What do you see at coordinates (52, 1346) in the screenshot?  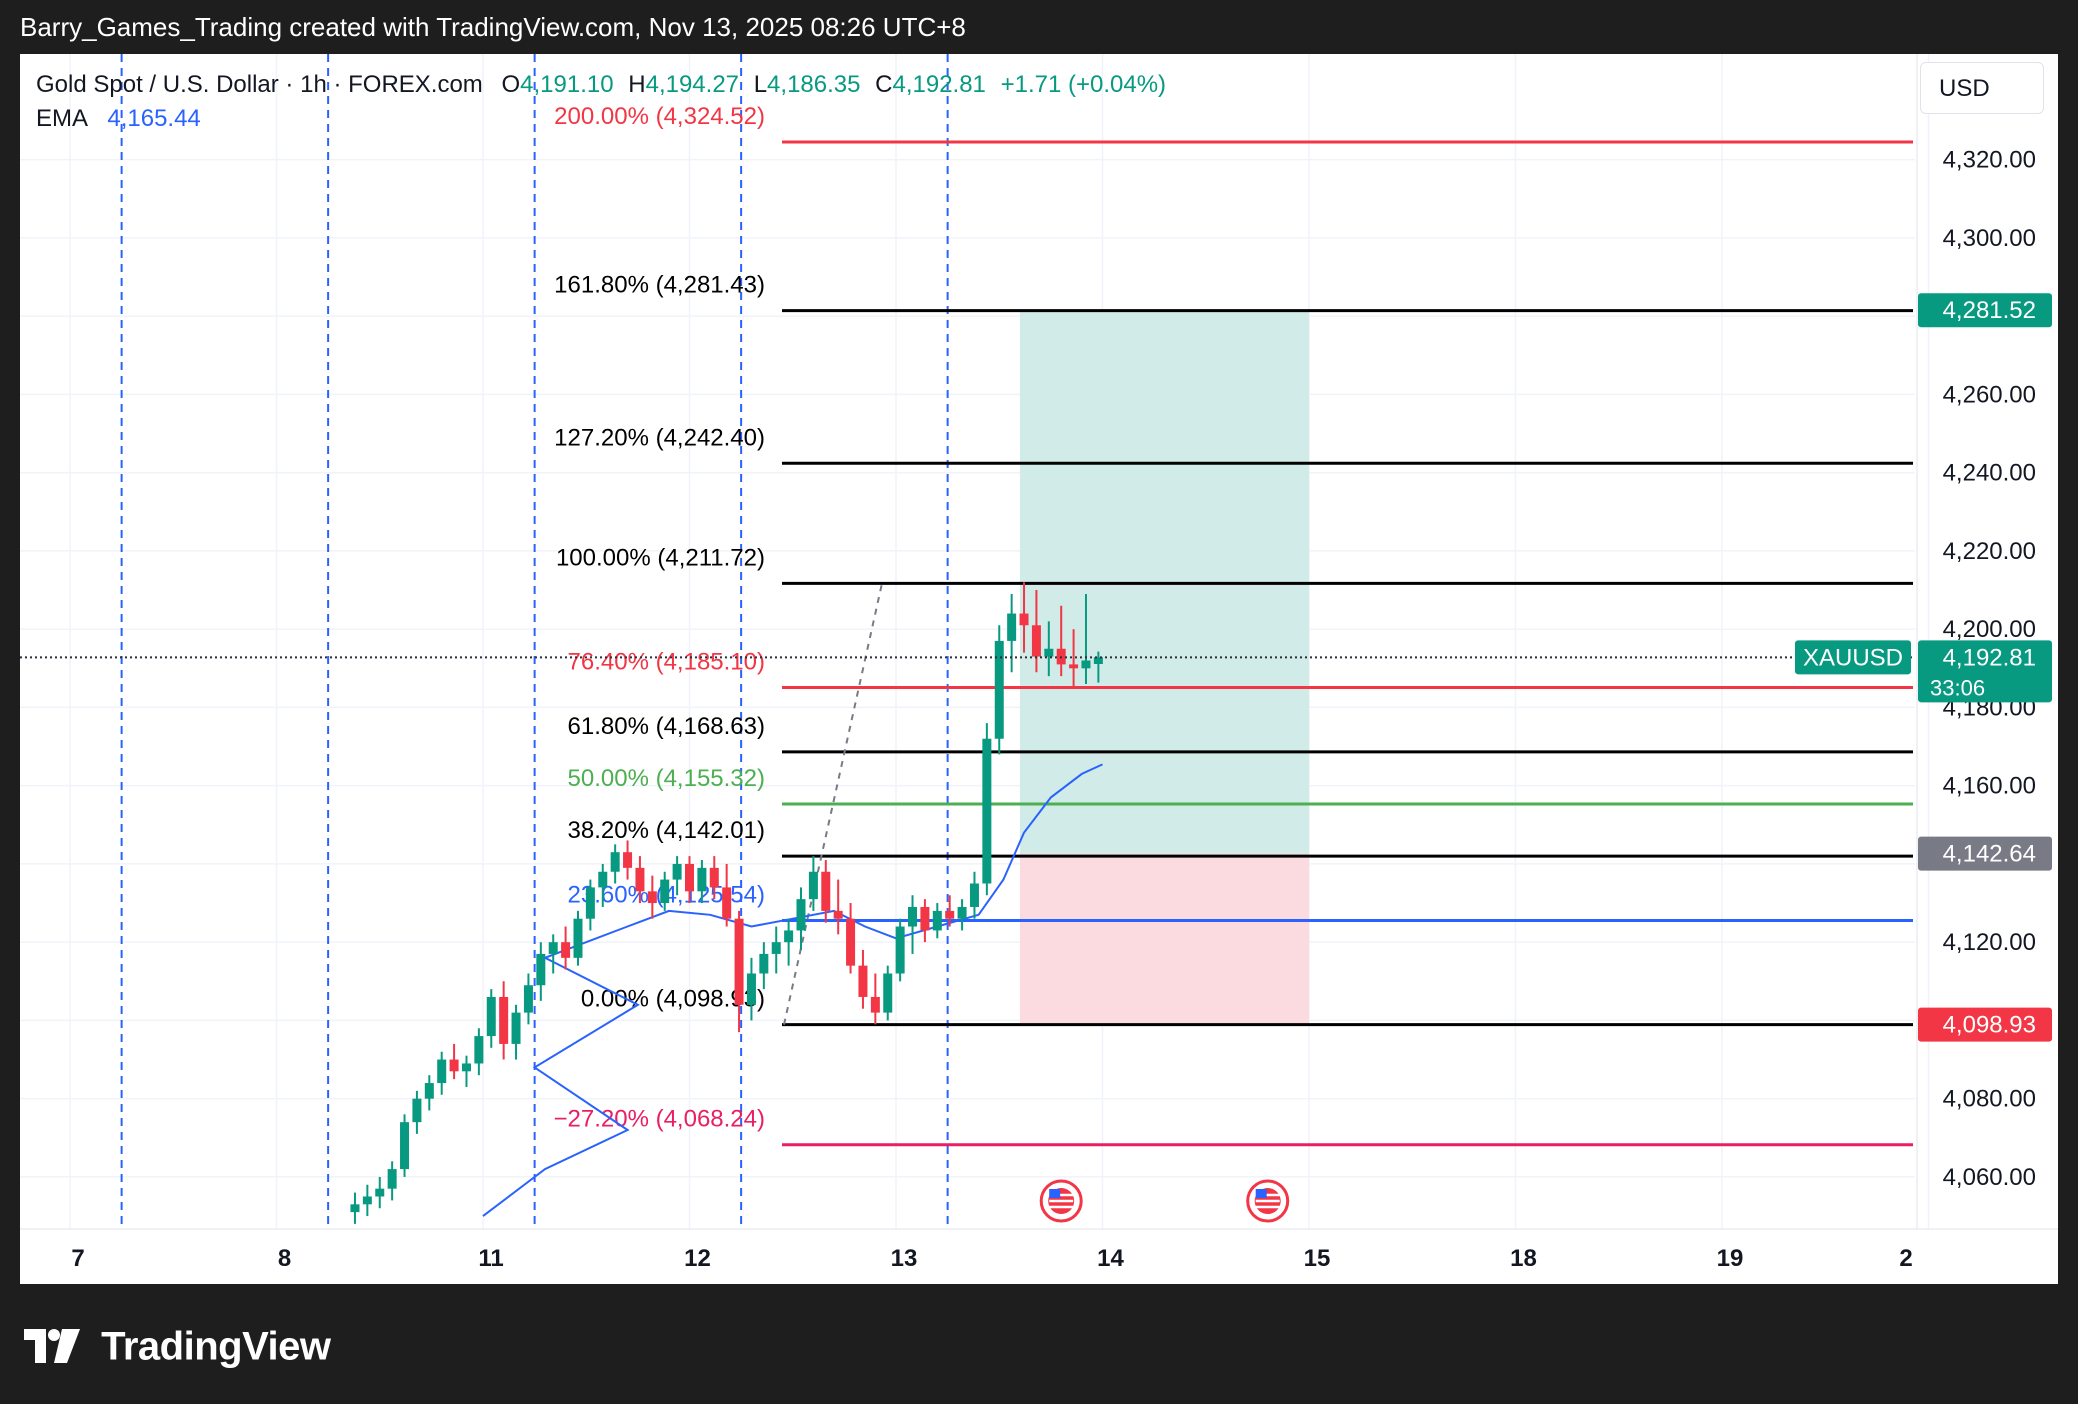 I see `tradingview-logo-icon` at bounding box center [52, 1346].